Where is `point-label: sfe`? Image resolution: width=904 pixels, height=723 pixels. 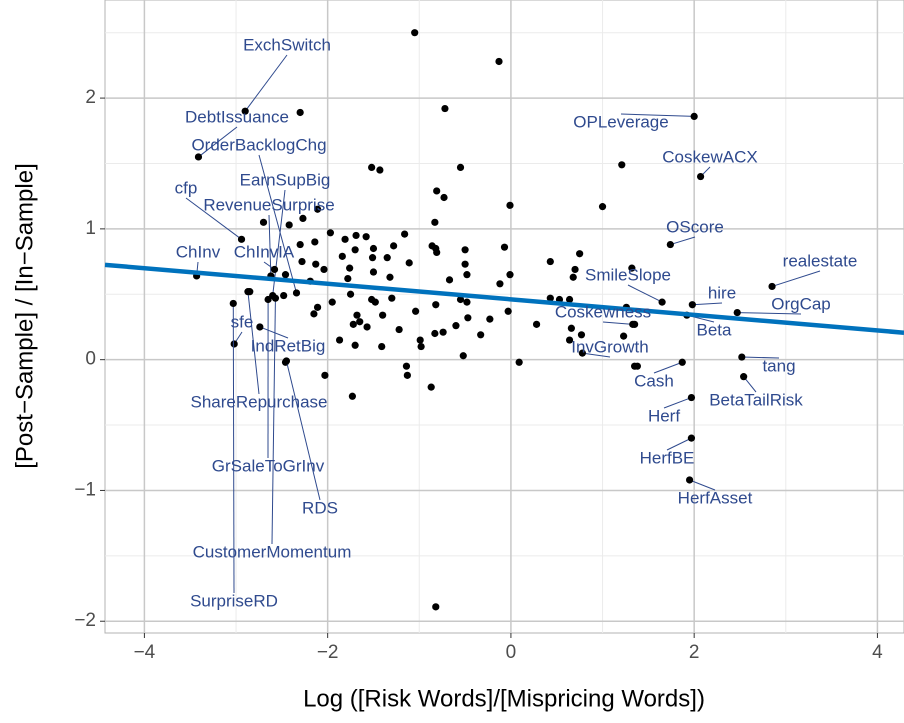 point-label: sfe is located at coordinates (242, 321).